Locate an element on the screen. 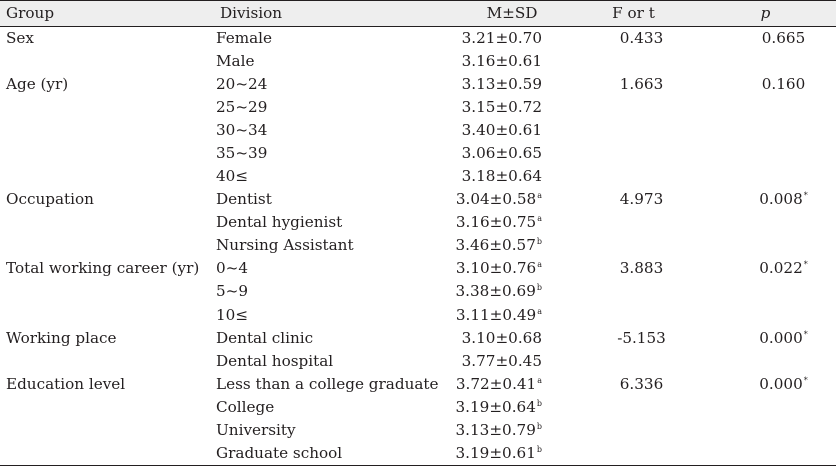 The height and width of the screenshot is (470, 836). table-row: Dental hospital 3.77±0.45 is located at coordinates (418, 361).